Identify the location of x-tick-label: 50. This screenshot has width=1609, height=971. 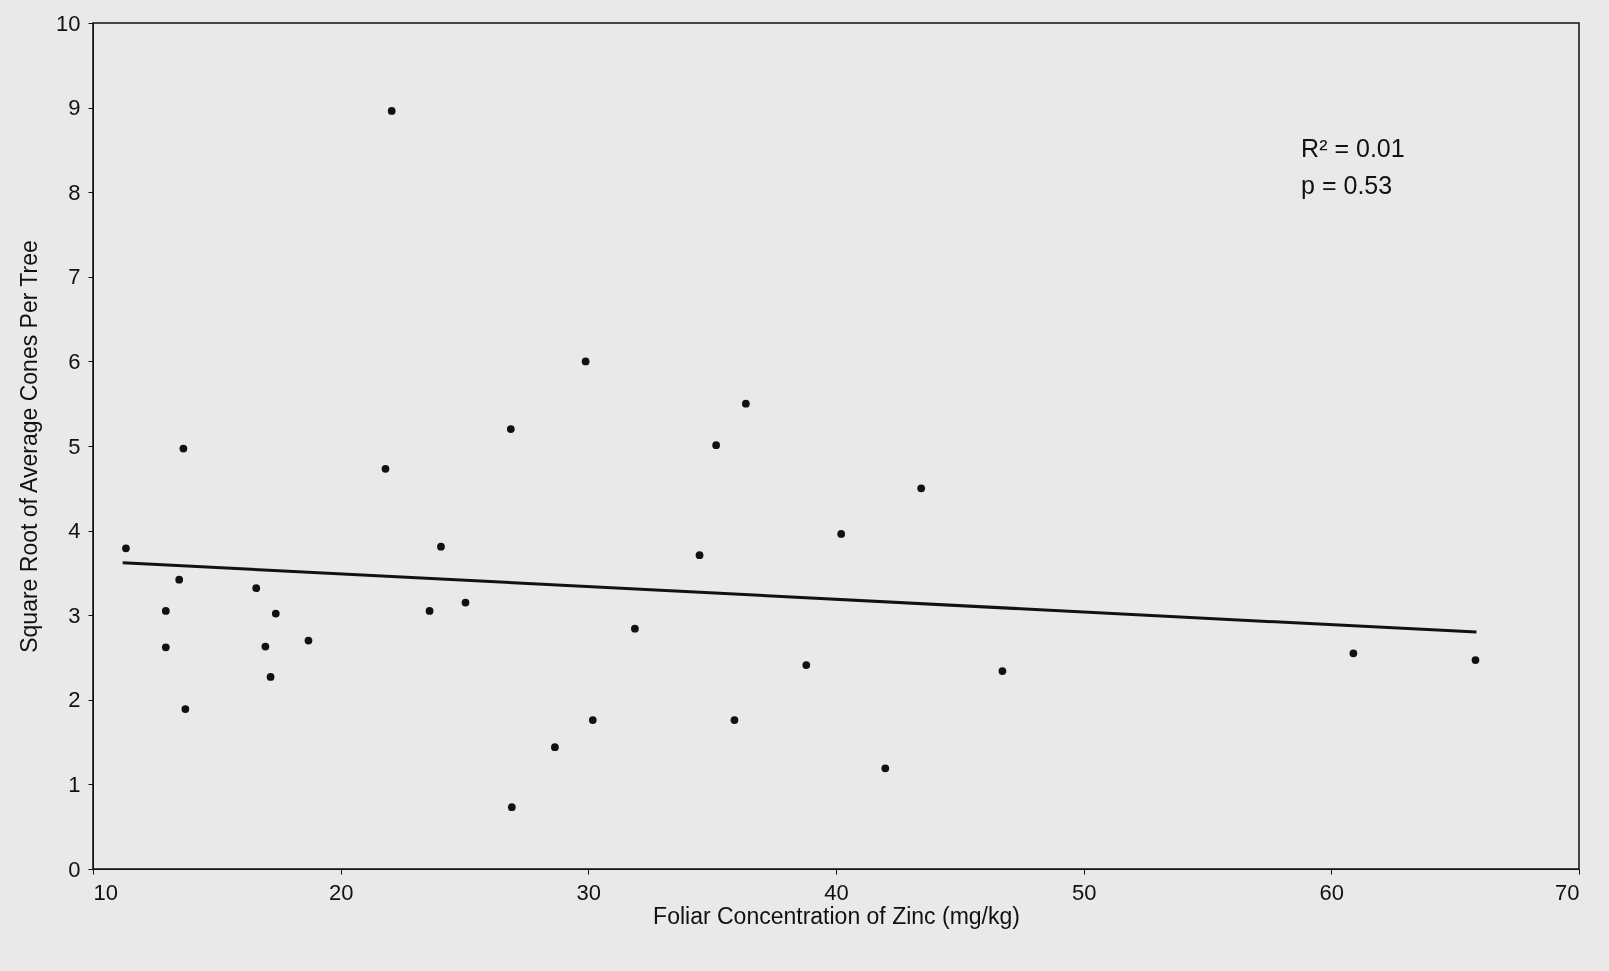
(1084, 892).